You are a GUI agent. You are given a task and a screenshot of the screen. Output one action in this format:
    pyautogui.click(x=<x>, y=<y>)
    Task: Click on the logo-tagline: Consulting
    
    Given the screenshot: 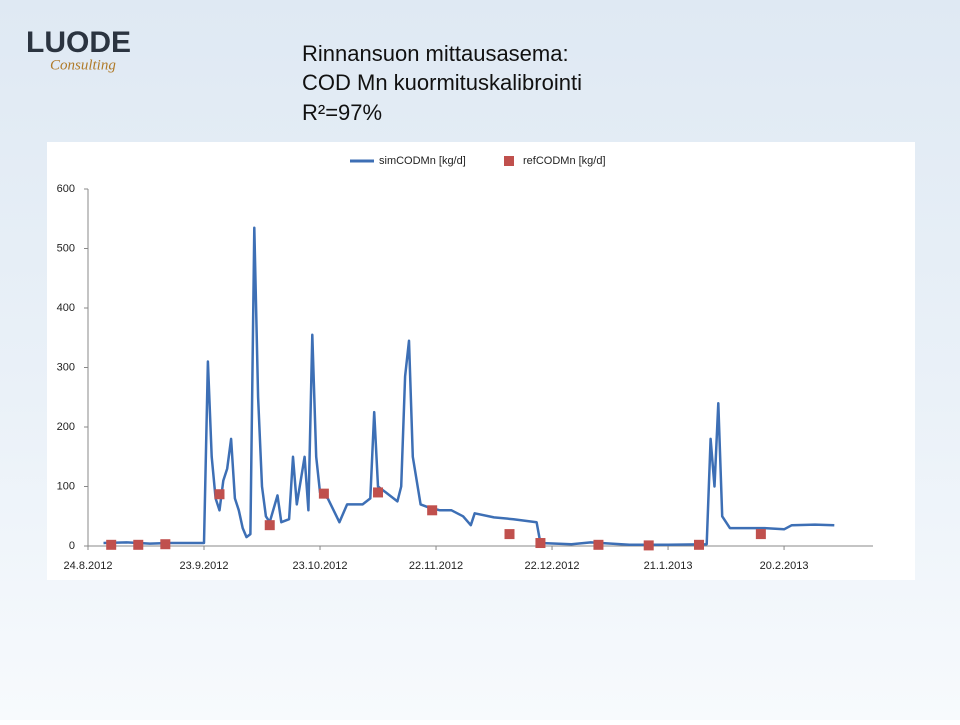 What is the action you would take?
    pyautogui.click(x=83, y=65)
    